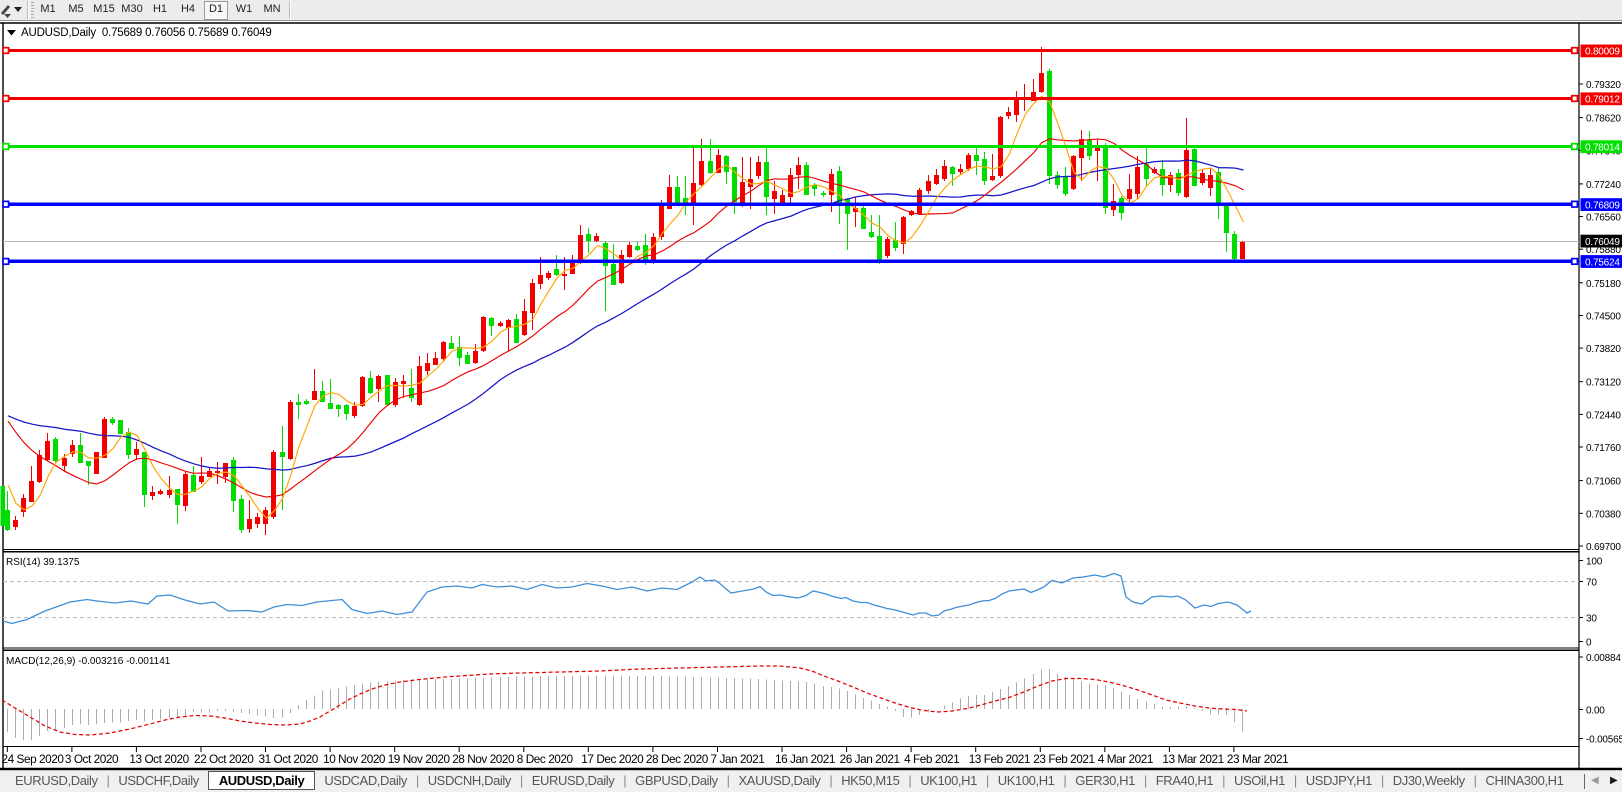 The height and width of the screenshot is (792, 1622). What do you see at coordinates (931, 759) in the screenshot?
I see `svg-text: 4 Feb 2021` at bounding box center [931, 759].